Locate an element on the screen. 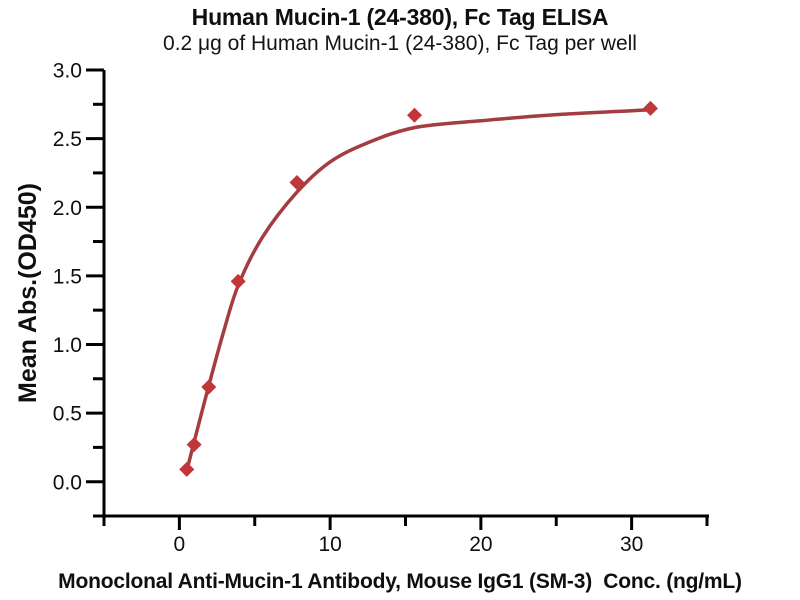 The height and width of the screenshot is (600, 800). chart-title: Human Mucin-1 (24-380), Fc Tag ELISA is located at coordinates (400, 17).